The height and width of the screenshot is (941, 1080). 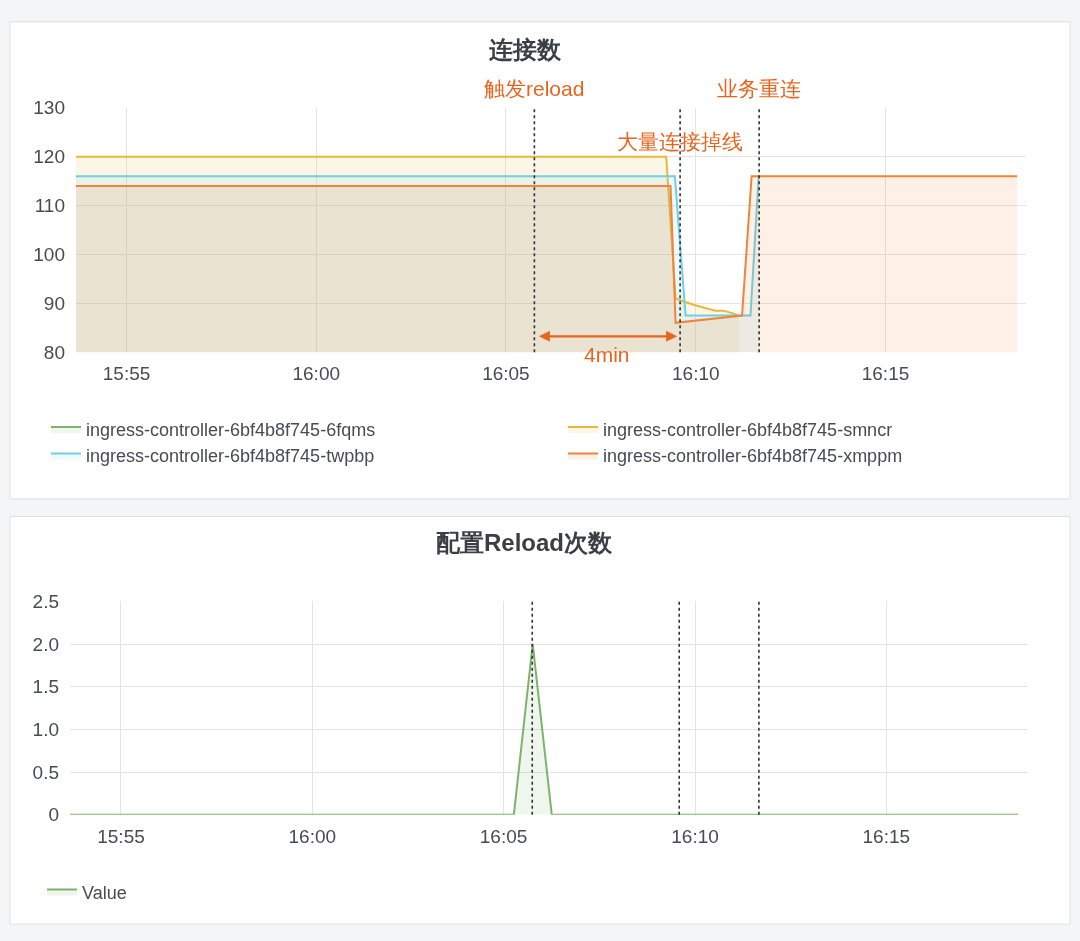 I want to click on y-tick-label: 2.0, so click(x=45, y=644).